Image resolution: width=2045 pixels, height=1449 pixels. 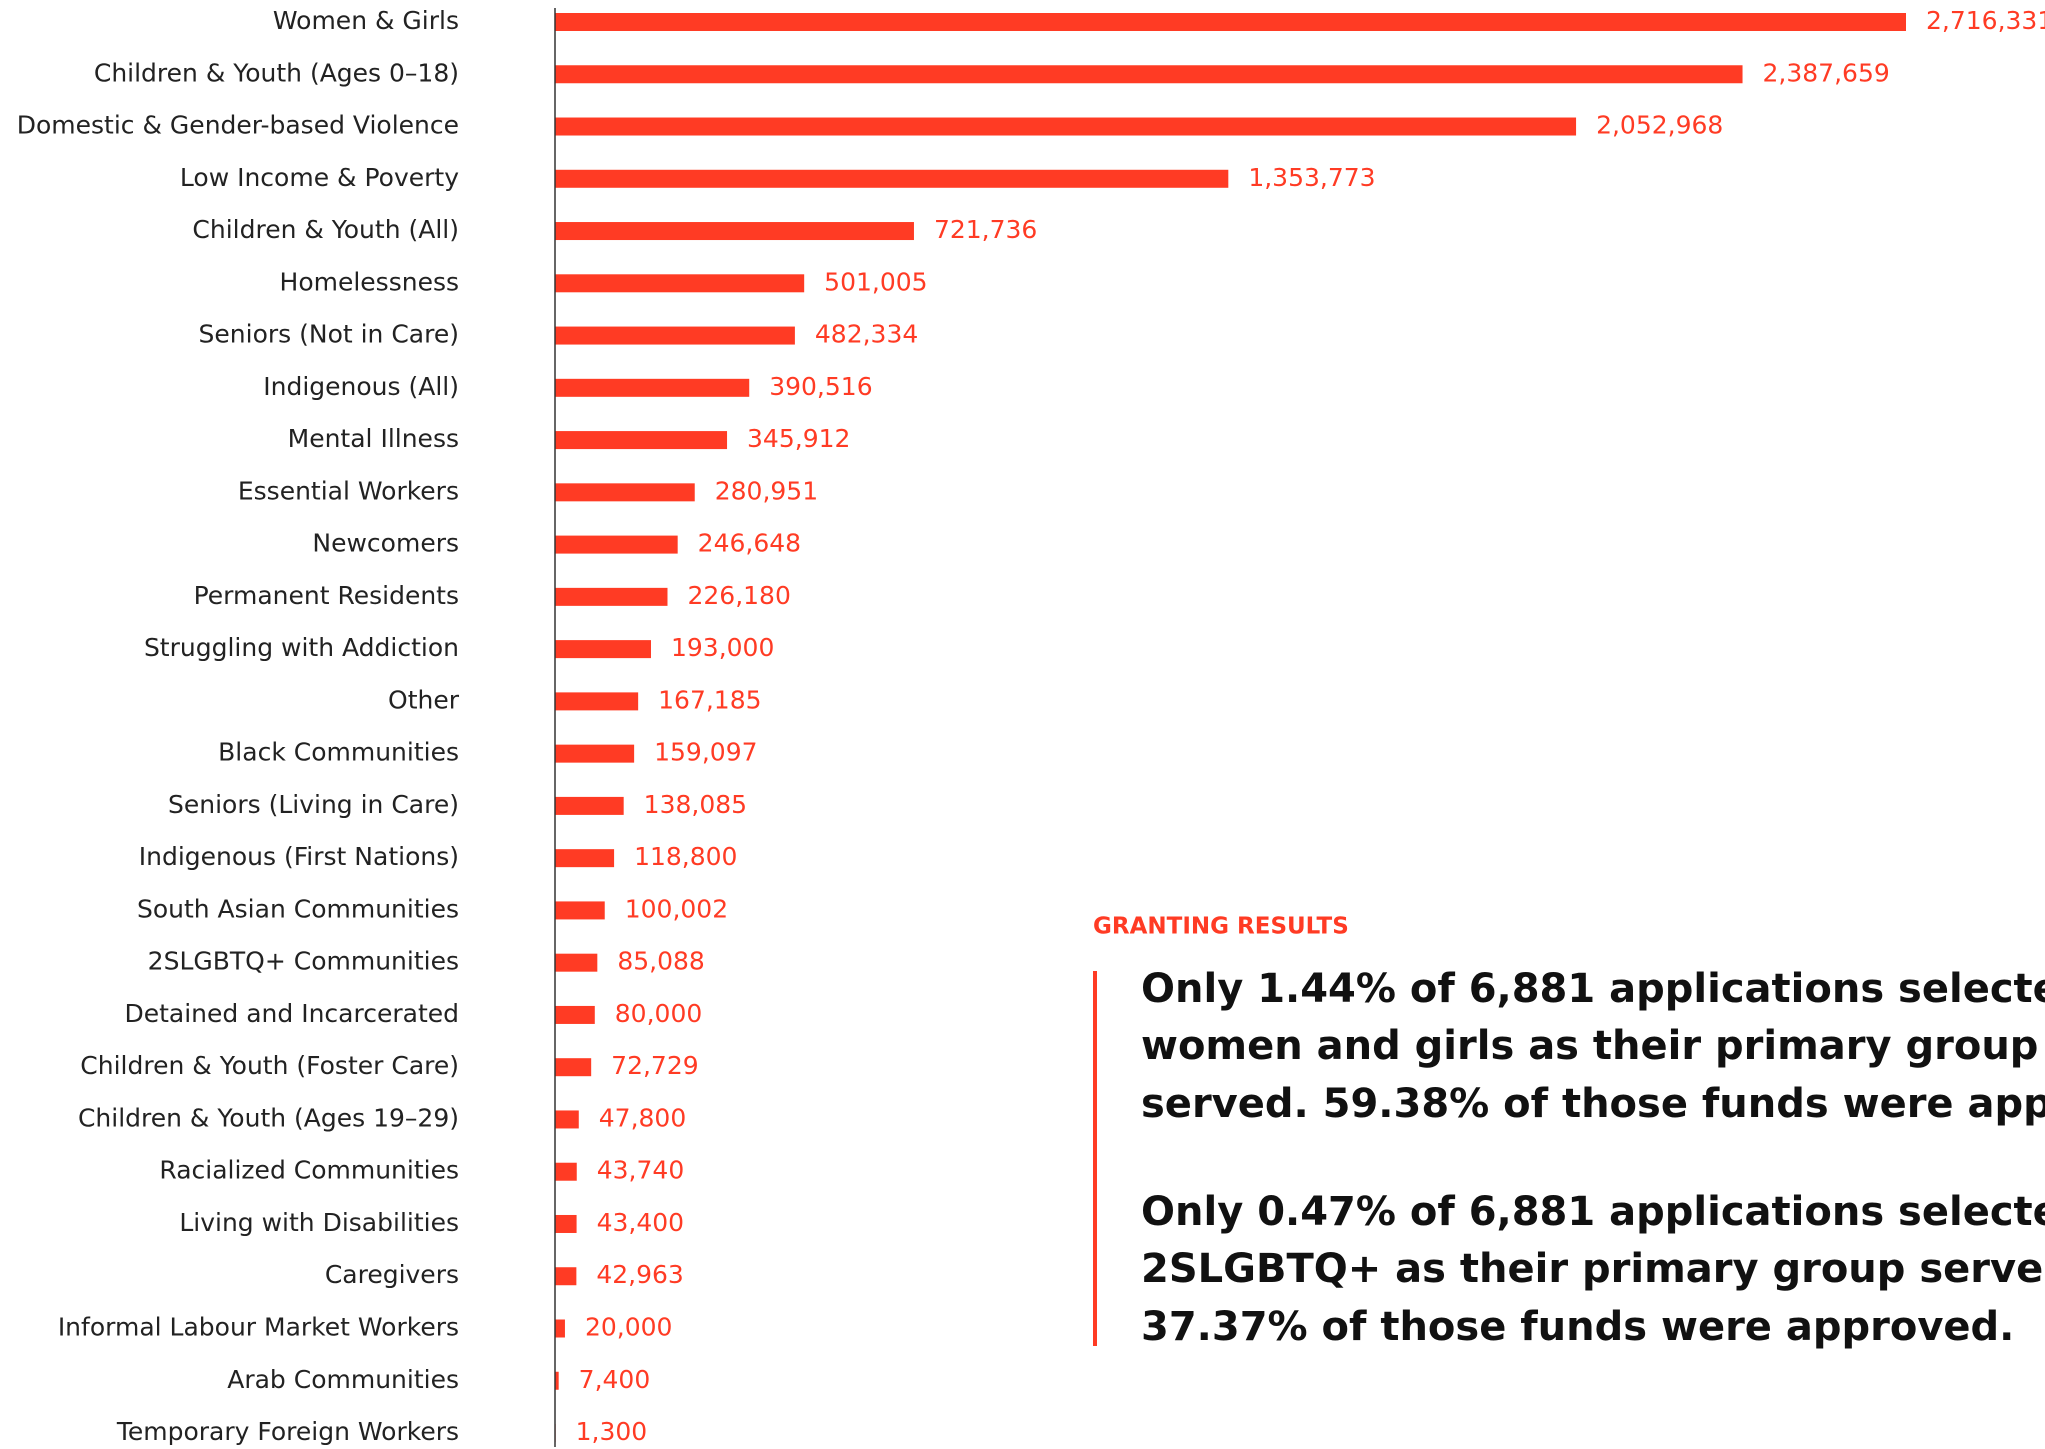 What do you see at coordinates (1221, 927) in the screenshot?
I see `annotation-heading: GRANTING RESULTS` at bounding box center [1221, 927].